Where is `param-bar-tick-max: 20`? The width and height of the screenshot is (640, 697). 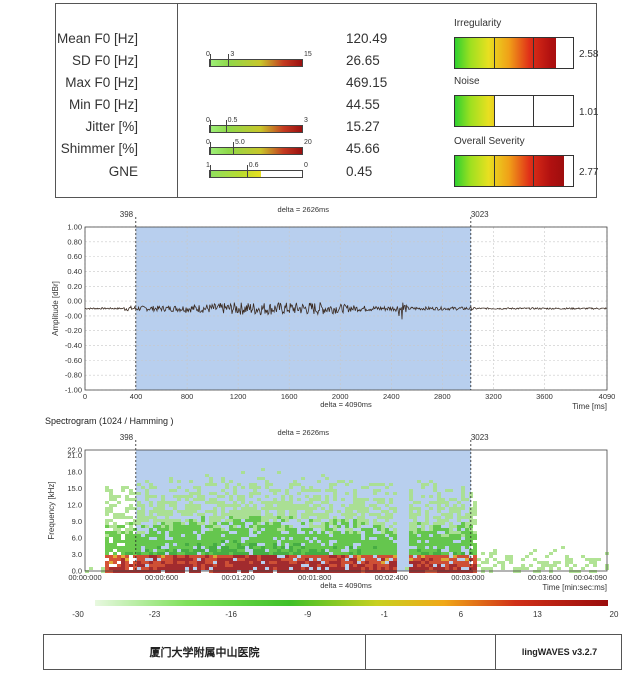
param-bar-tick-max: 20 is located at coordinates (308, 142).